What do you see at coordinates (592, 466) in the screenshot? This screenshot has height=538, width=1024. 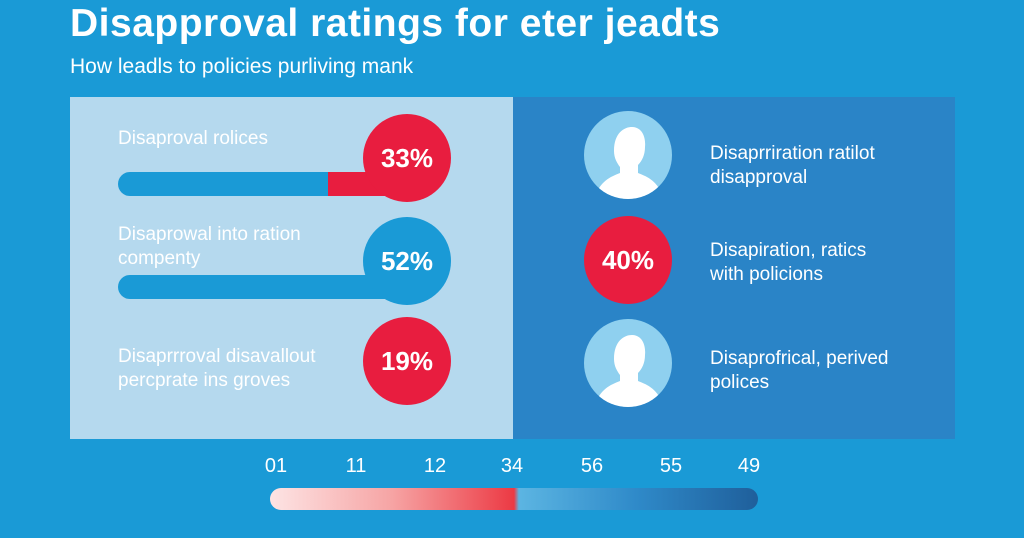 I see `scale-tick: 56` at bounding box center [592, 466].